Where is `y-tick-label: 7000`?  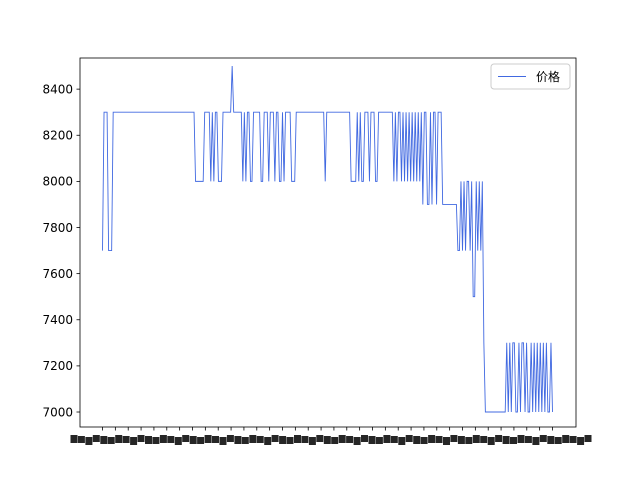
y-tick-label: 7000 is located at coordinates (57, 412).